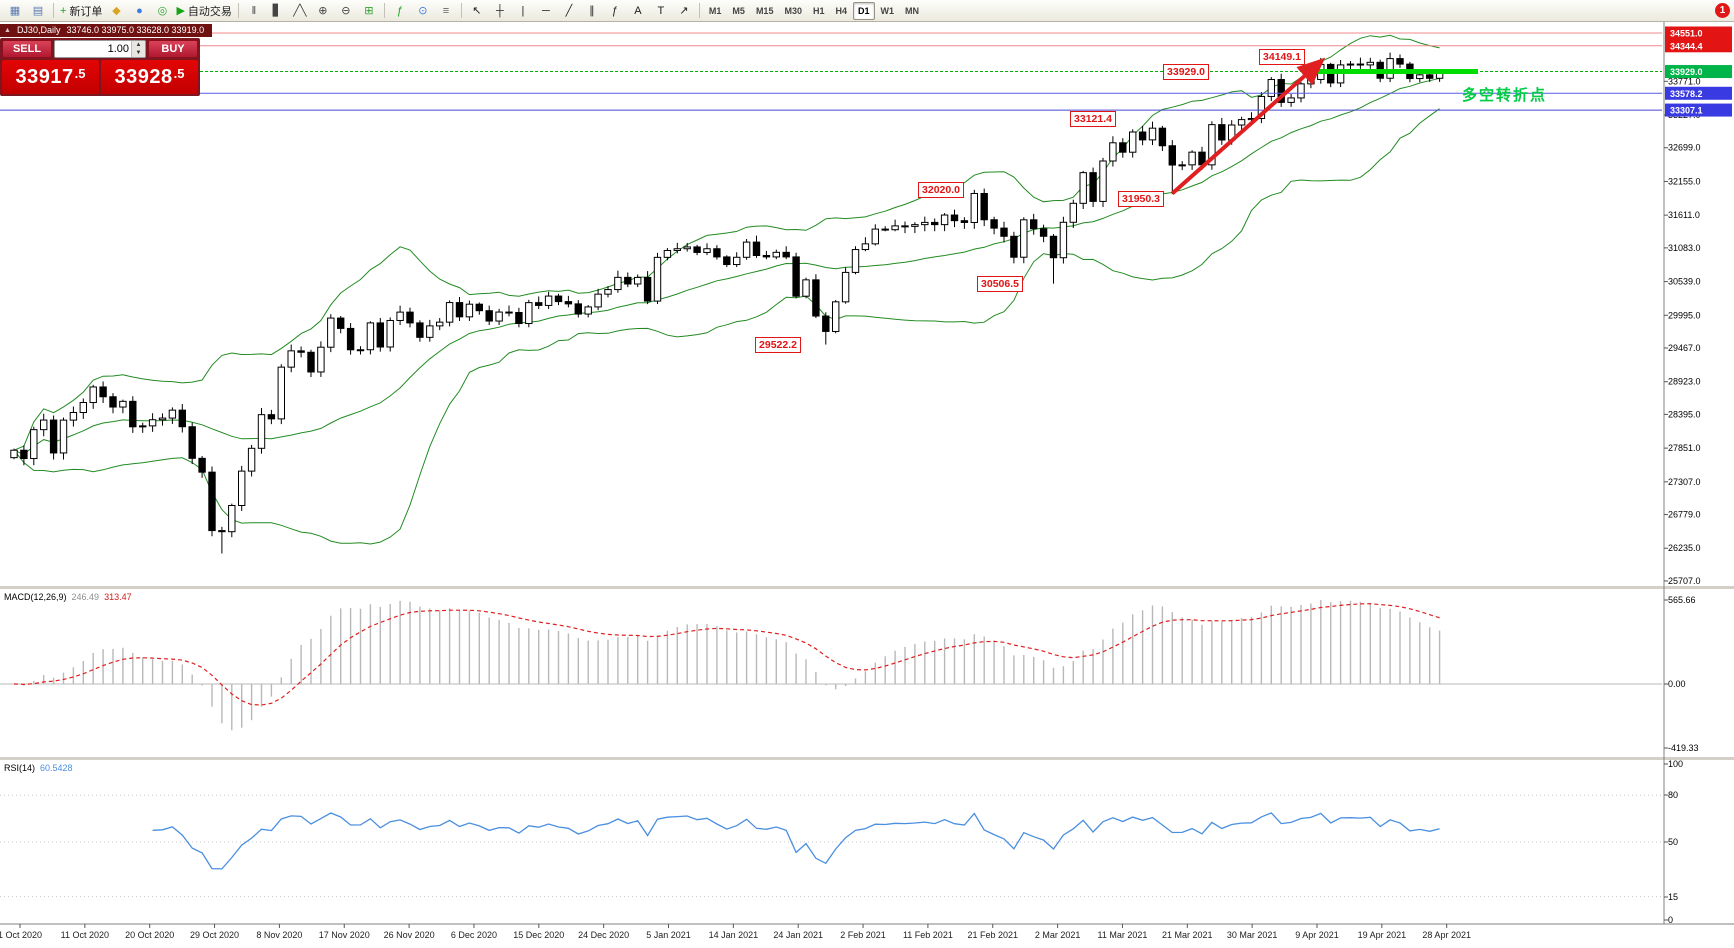 The image size is (1734, 948). Describe the element at coordinates (149, 77) in the screenshot. I see `buy-price-display: 33928 .5` at that location.